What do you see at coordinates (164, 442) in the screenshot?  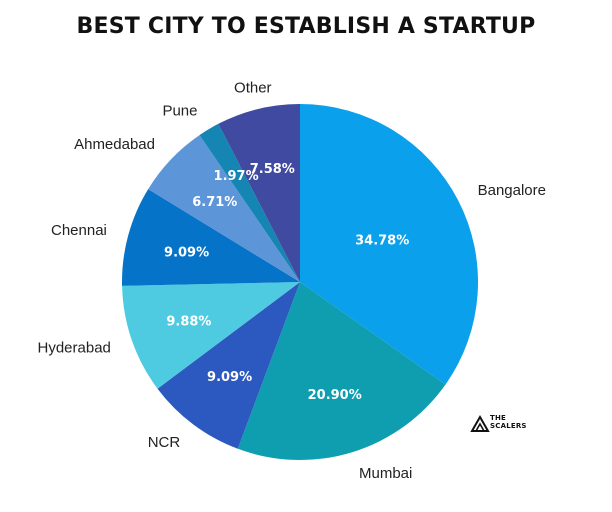 I see `category-label-ncr: NCR` at bounding box center [164, 442].